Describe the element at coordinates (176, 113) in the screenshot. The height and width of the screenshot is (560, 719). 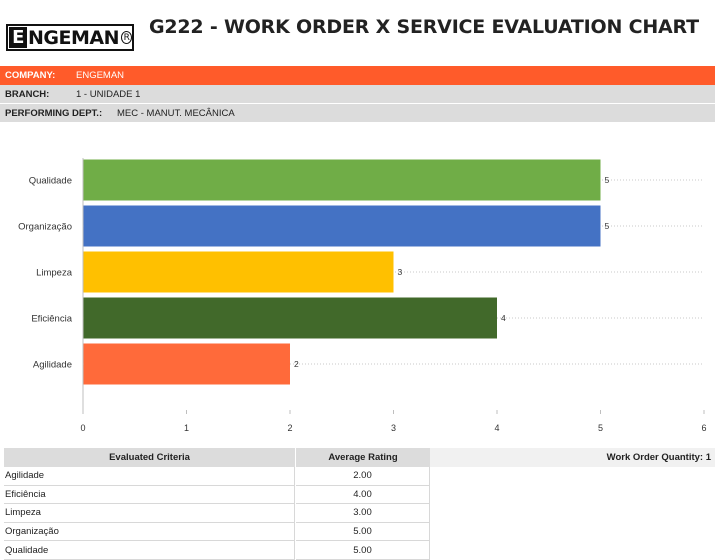
I see `dept-value: MEC - MANUT. MECÂNICA` at that location.